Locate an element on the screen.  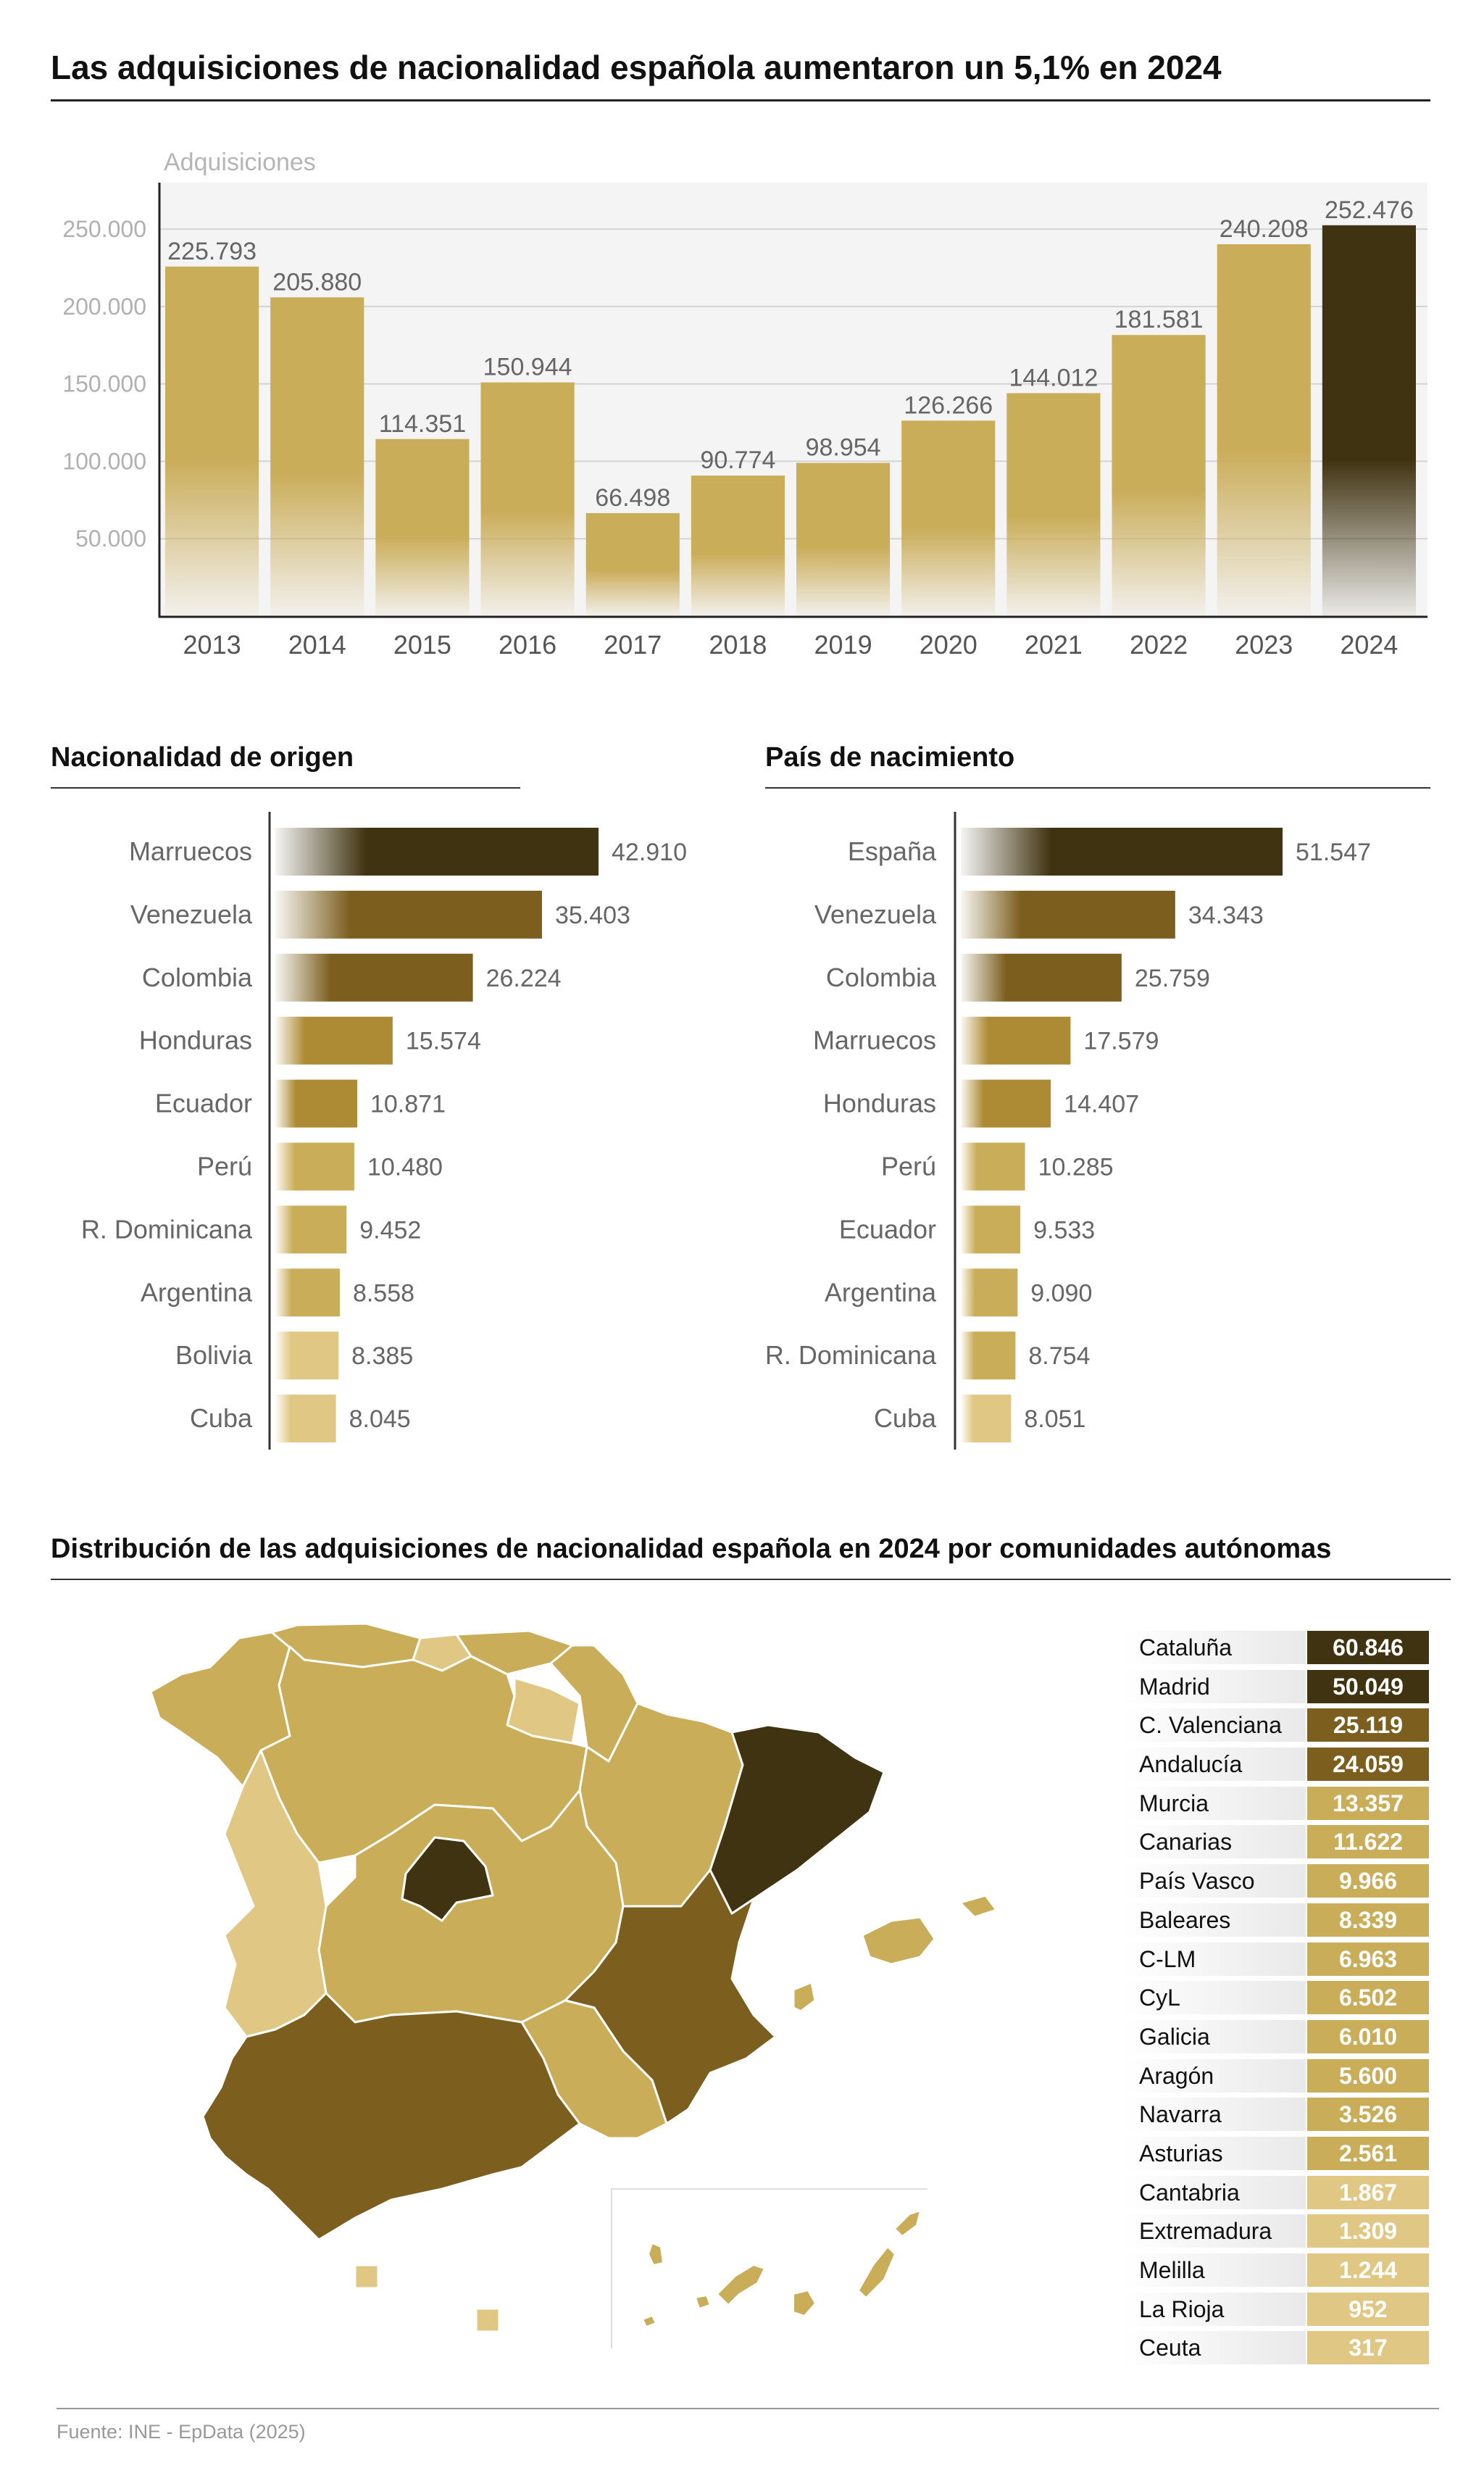
region-ceuta is located at coordinates (367, 2277).